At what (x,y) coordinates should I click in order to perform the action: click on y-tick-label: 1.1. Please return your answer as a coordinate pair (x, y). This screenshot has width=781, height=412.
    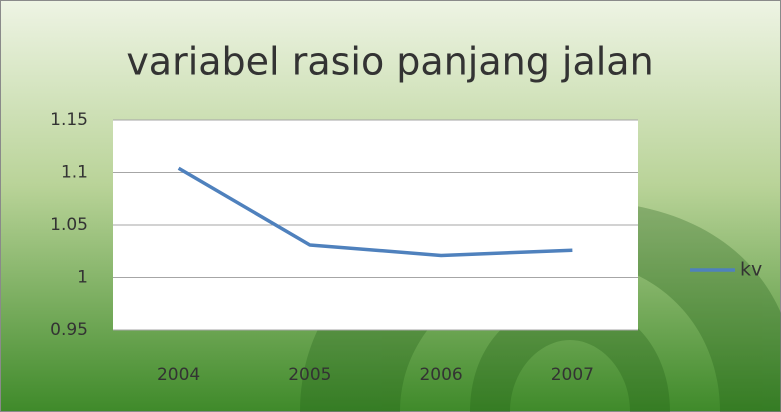
    Looking at the image, I should click on (74, 173).